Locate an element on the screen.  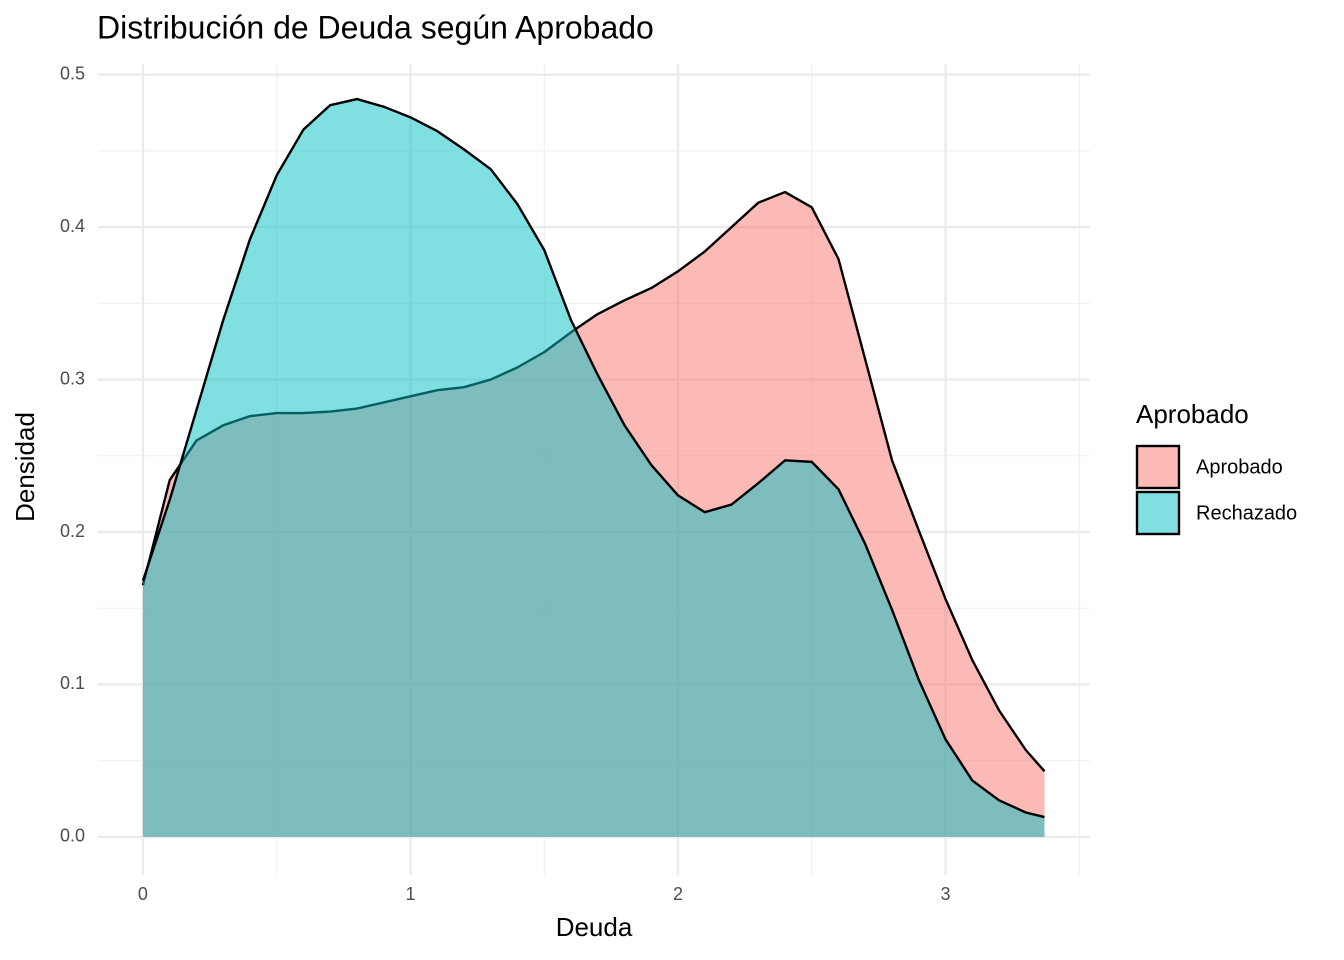
chart-title: Distribución de Deuda según Aprobado is located at coordinates (375, 27).